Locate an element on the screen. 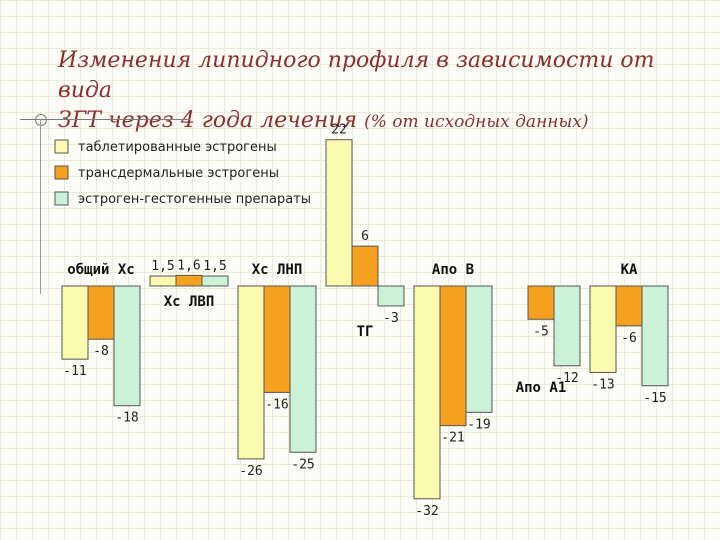 The height and width of the screenshot is (540, 720). category-label-2: Хс ЛВП is located at coordinates (189, 302).